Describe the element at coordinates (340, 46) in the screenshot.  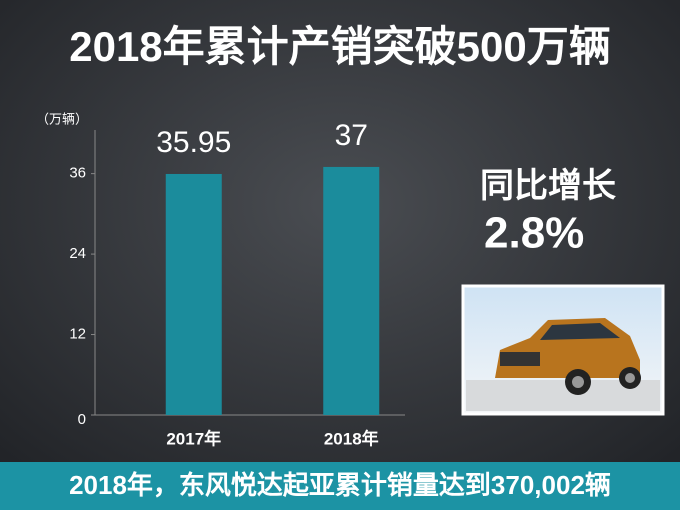
I see `chart-title: 2018年累计产销突破500万辆` at that location.